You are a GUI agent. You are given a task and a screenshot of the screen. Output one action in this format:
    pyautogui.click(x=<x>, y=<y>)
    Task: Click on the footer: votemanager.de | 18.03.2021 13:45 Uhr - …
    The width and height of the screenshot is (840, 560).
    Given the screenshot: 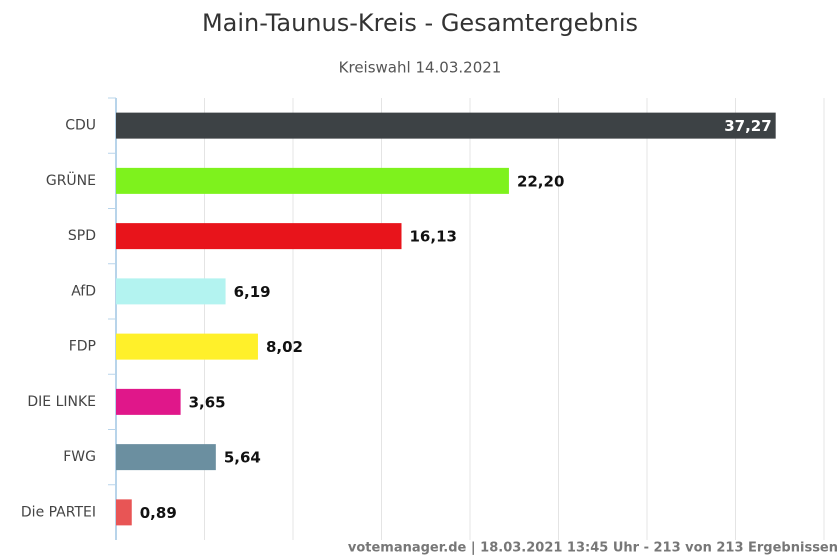 What is the action you would take?
    pyautogui.click(x=593, y=548)
    